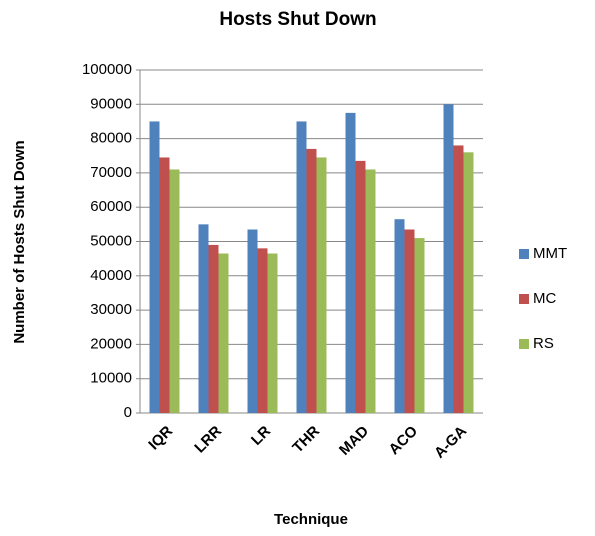  I want to click on x-tick-label: LR, so click(261, 435).